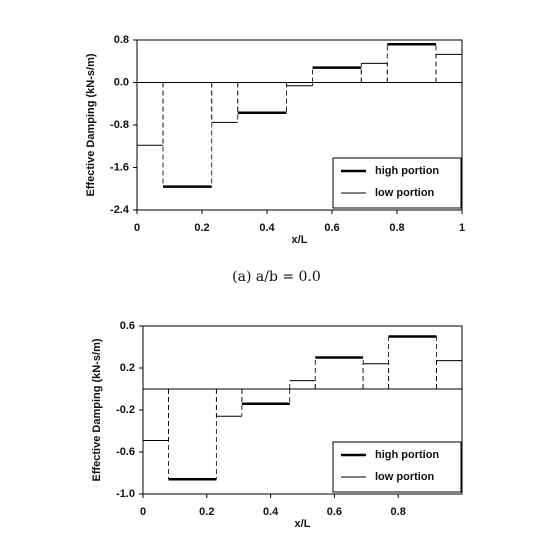 The height and width of the screenshot is (542, 554). Describe the element at coordinates (120, 210) in the screenshot. I see `y-tick-label: -2.4` at that location.